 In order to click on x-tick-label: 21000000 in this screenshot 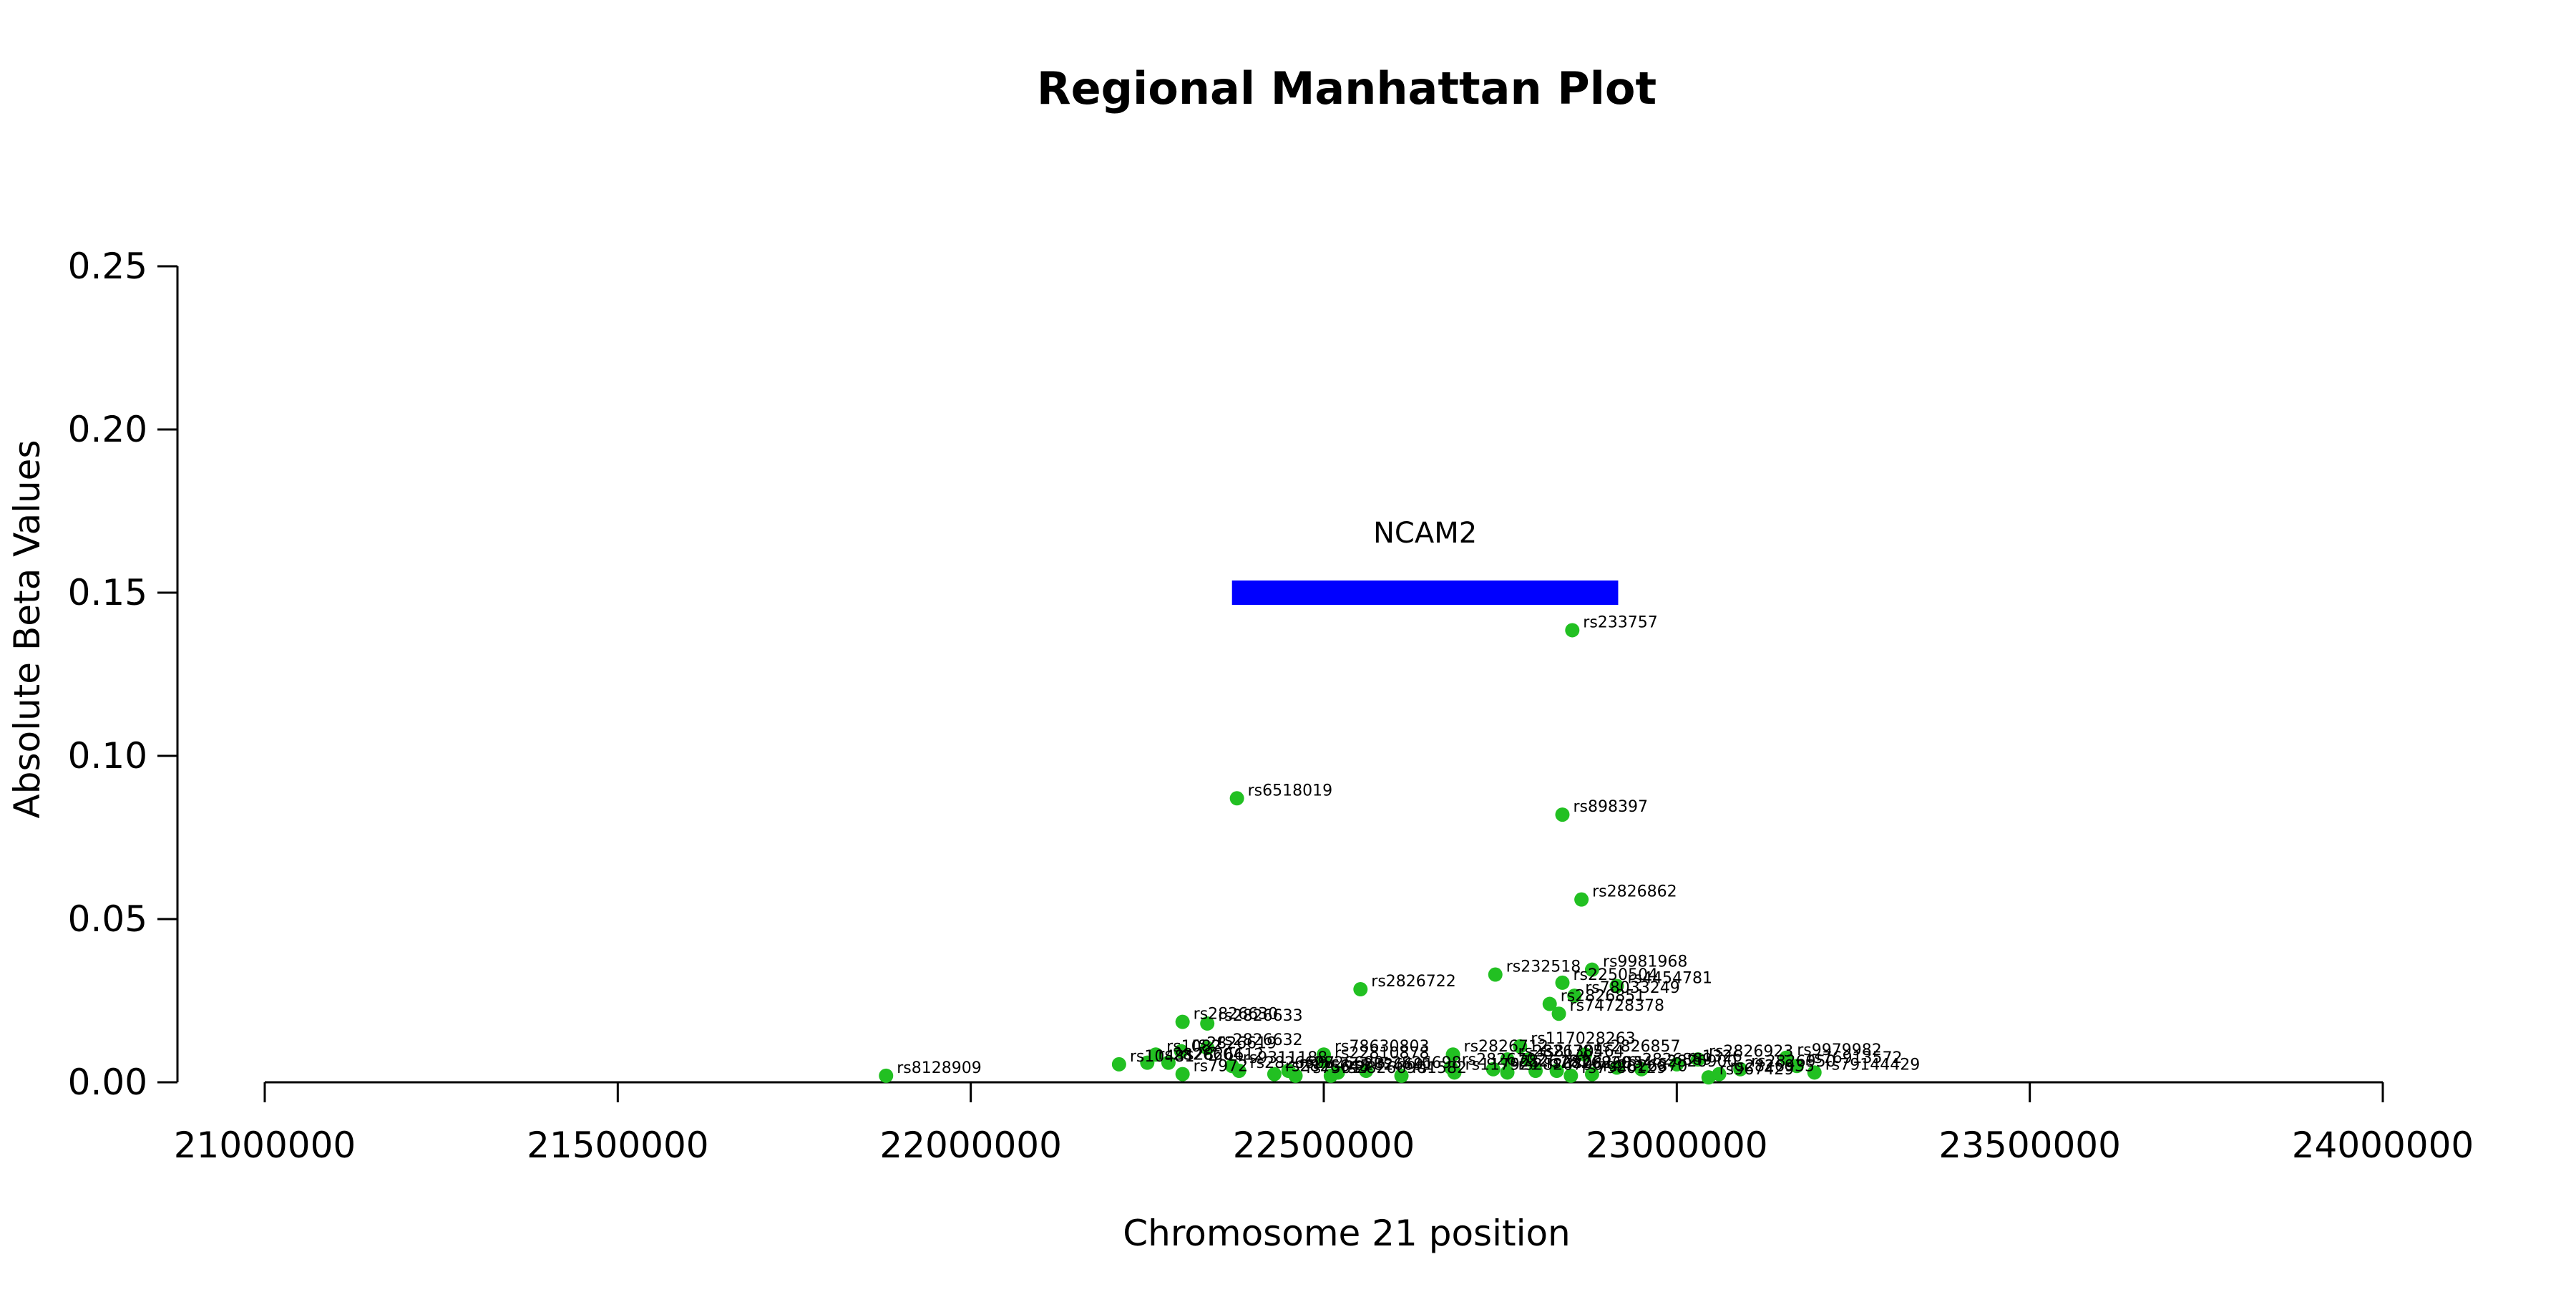, I will do `click(265, 1145)`.